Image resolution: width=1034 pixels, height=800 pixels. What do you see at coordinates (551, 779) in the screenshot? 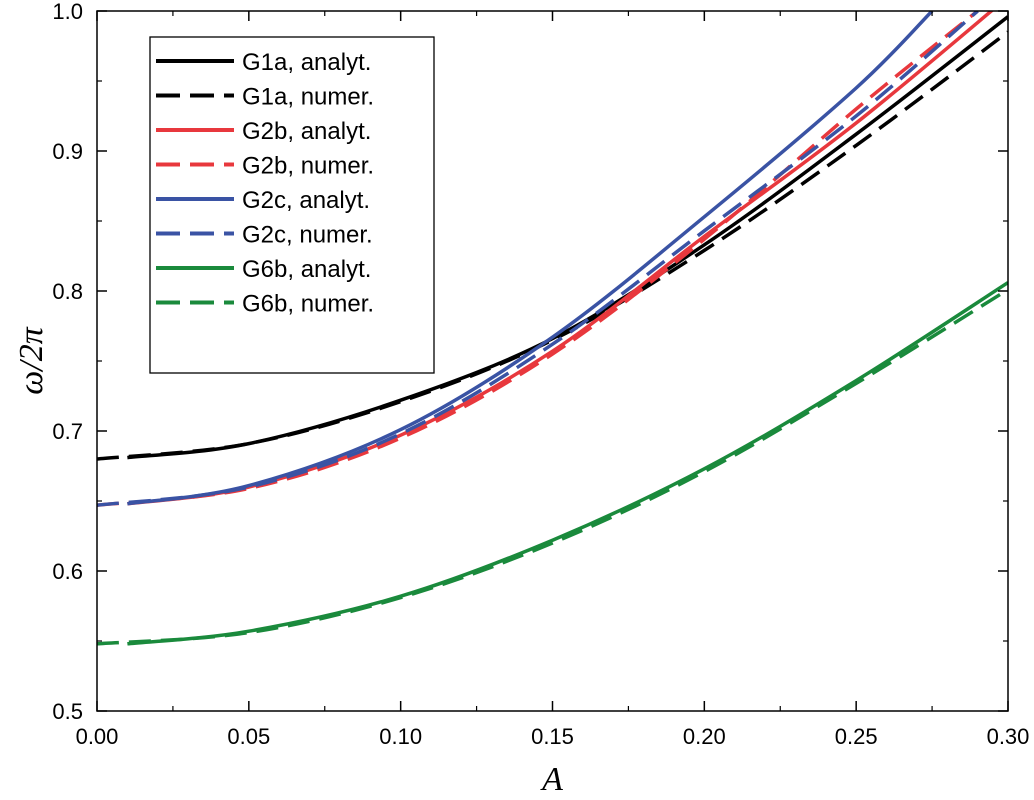
I see `x-axis-title: A` at bounding box center [551, 779].